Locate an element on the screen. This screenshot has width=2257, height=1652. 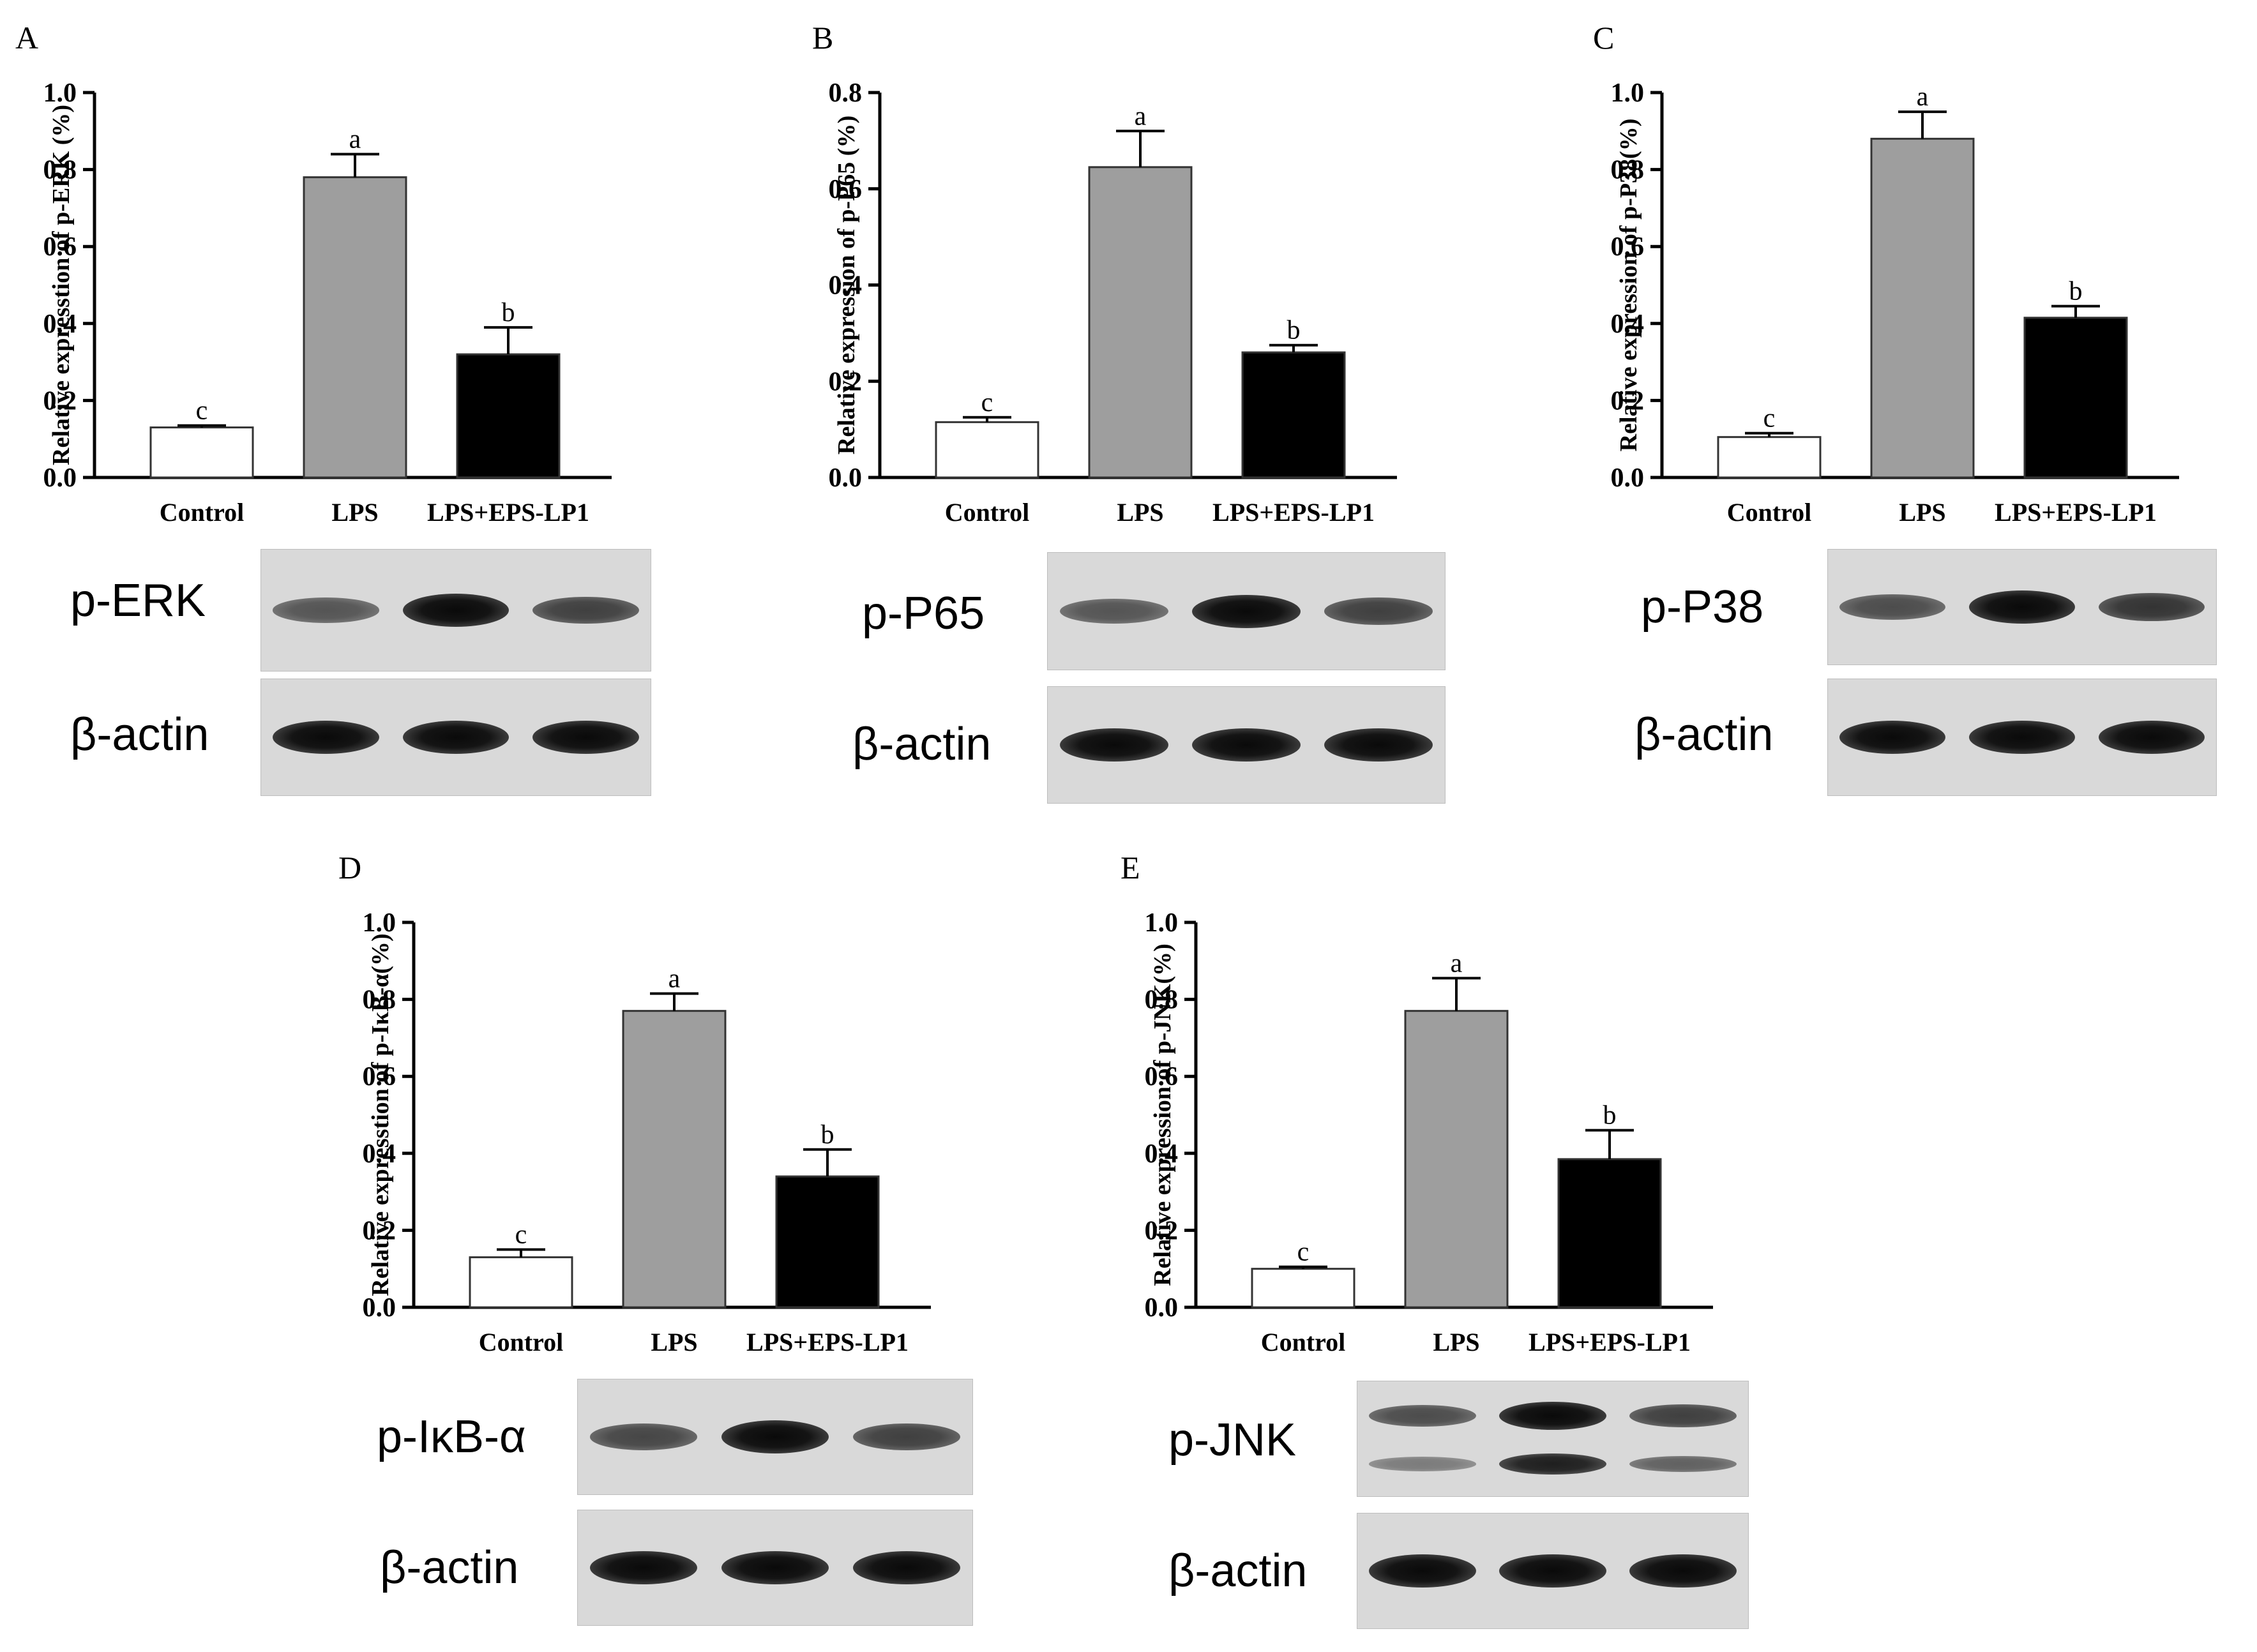
blot-p-jnk is located at coordinates (1553, 1439).